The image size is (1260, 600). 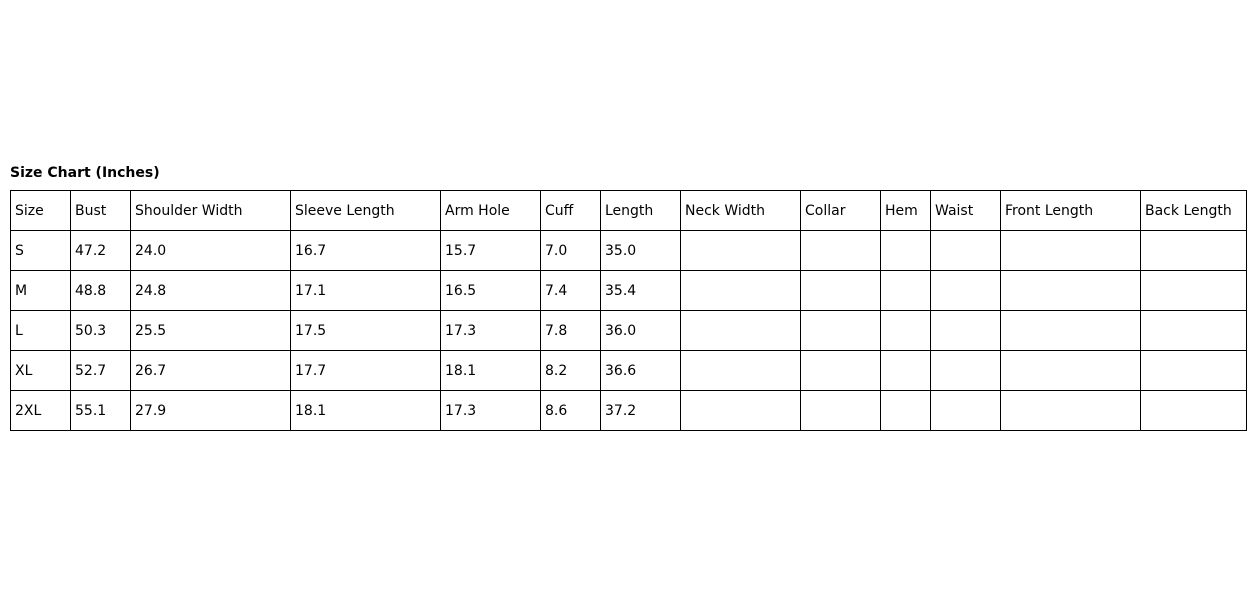 What do you see at coordinates (570, 210) in the screenshot?
I see `column-header: Cuff` at bounding box center [570, 210].